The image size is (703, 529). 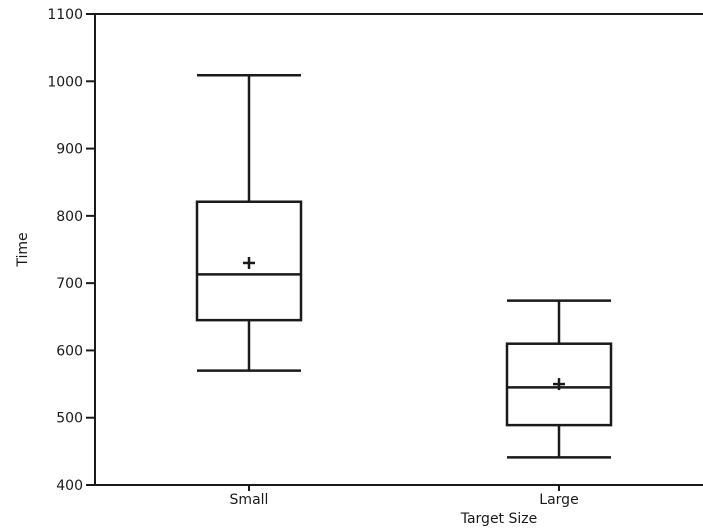 What do you see at coordinates (249, 222) in the screenshot?
I see `box-small` at bounding box center [249, 222].